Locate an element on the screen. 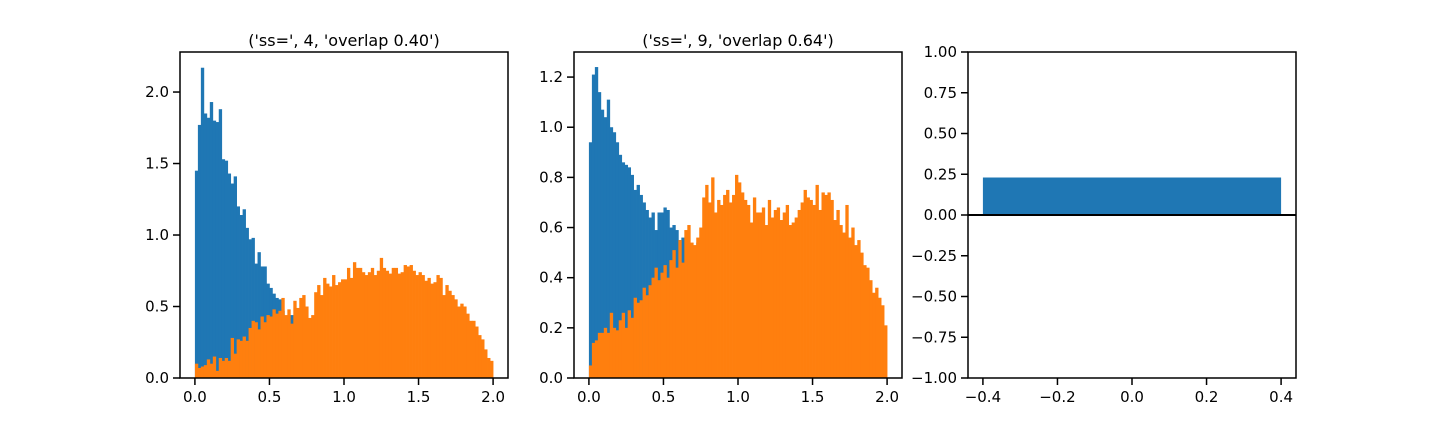 The height and width of the screenshot is (432, 1440). y-axis: 0.0 0.2 0.4 0.6 0.8 1.0 1.2 is located at coordinates (556, 227).